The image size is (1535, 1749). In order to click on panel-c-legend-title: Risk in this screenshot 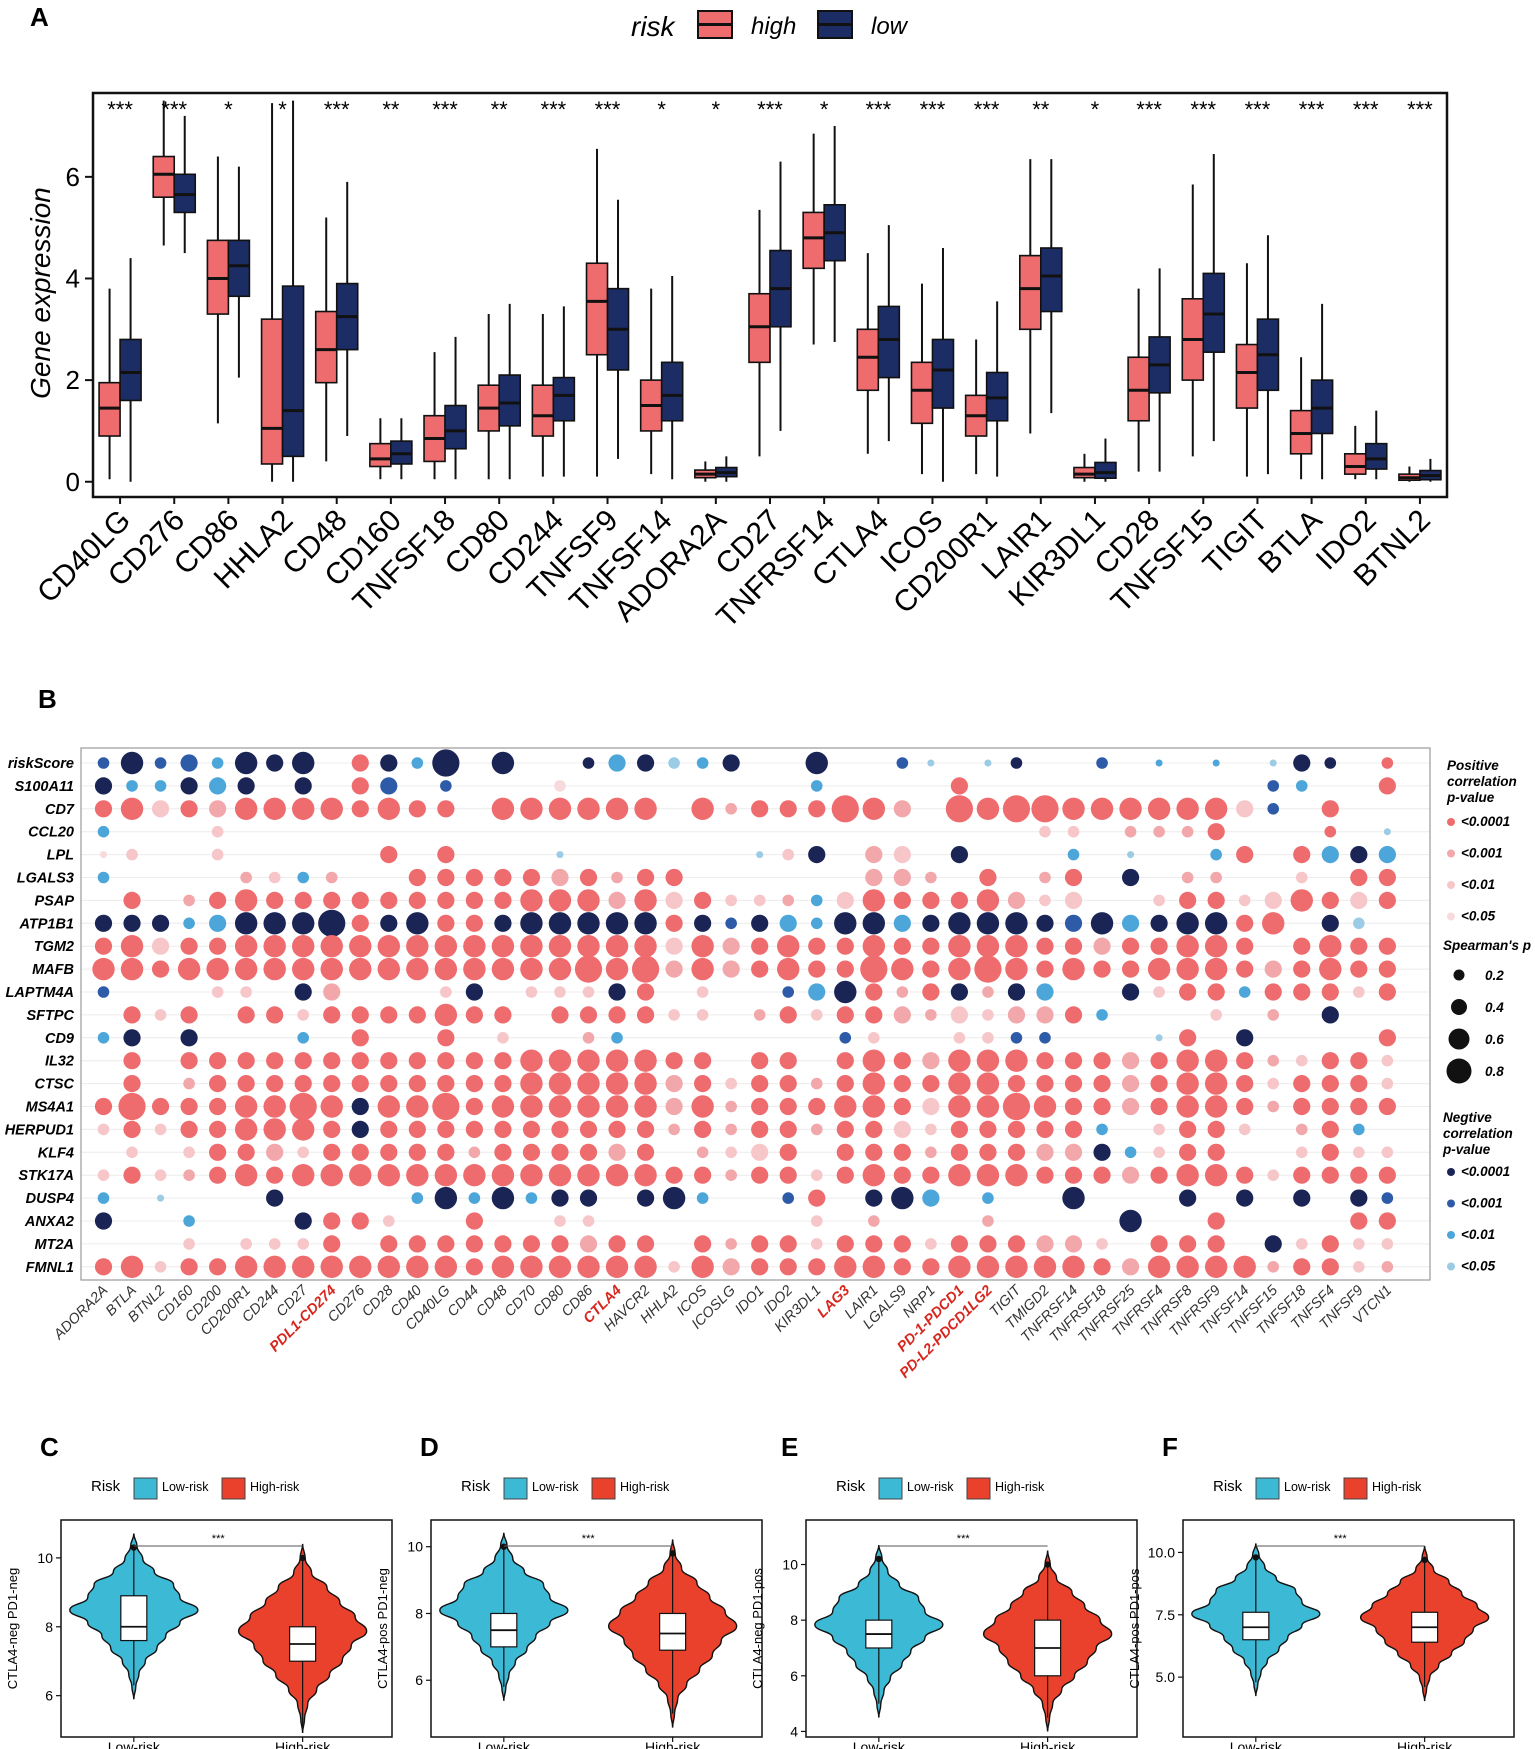, I will do `click(106, 1486)`.